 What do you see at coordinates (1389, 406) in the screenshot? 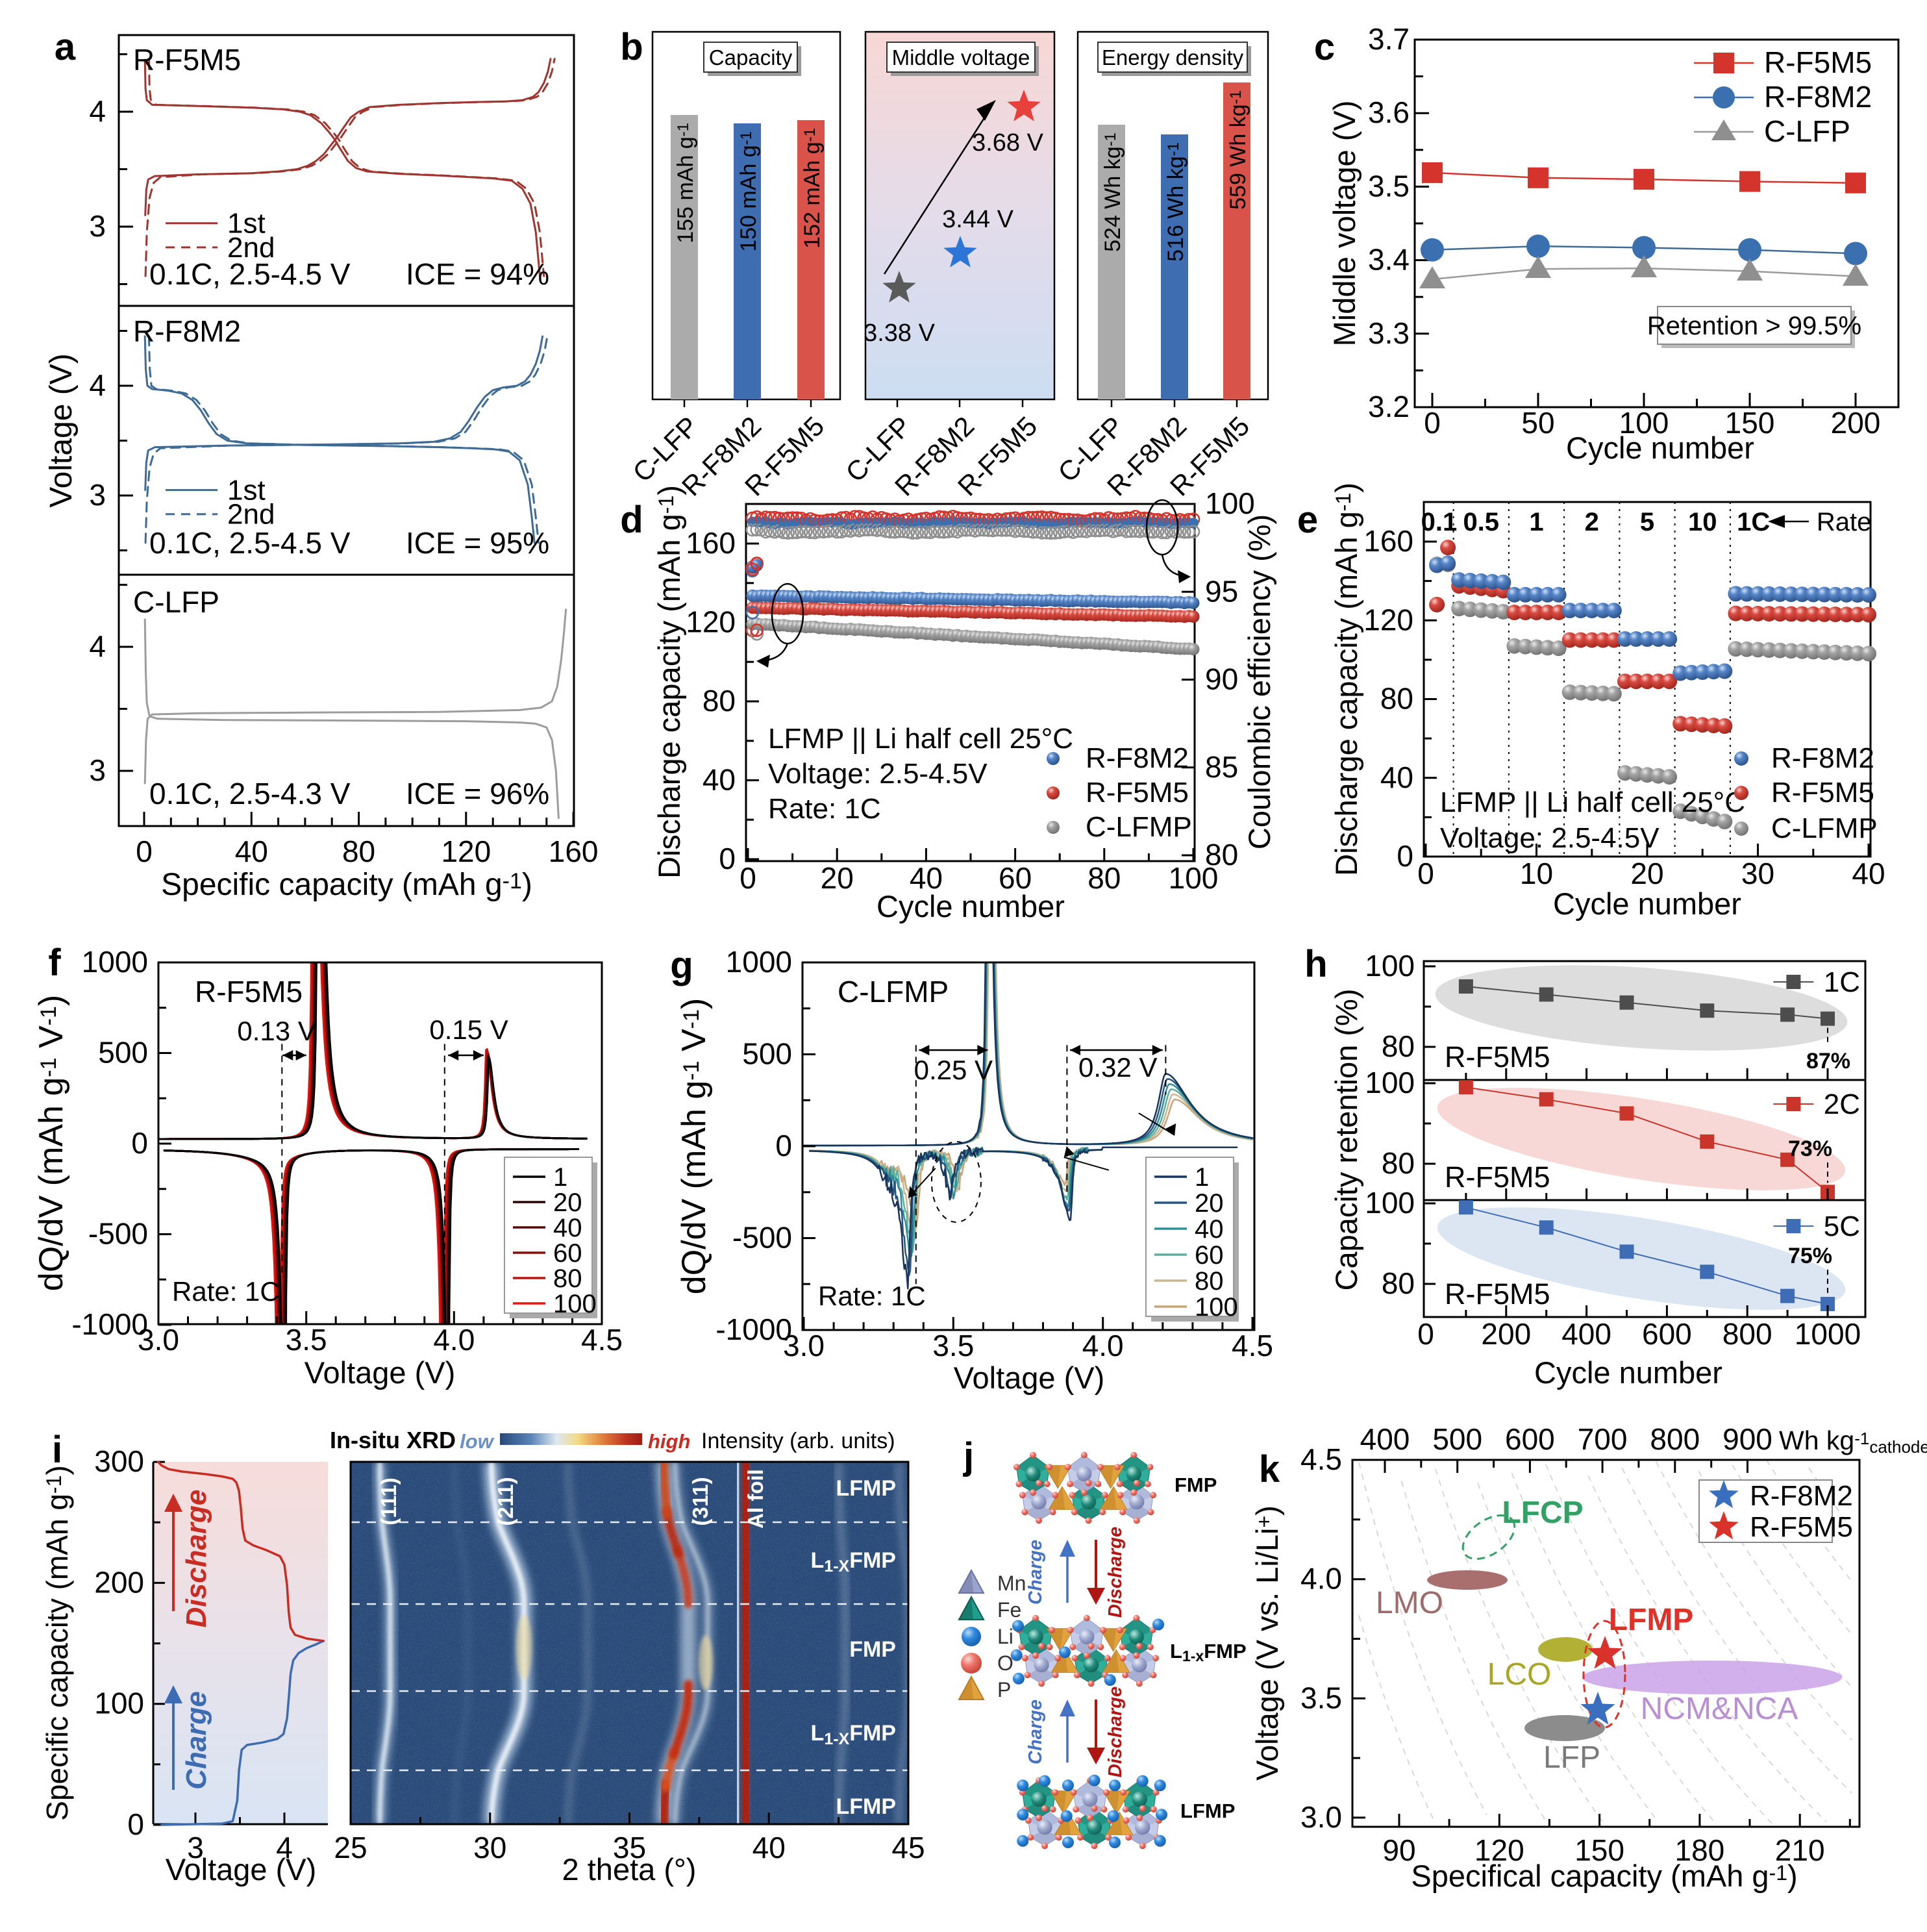
I see `svg-text: 3.2` at bounding box center [1389, 406].